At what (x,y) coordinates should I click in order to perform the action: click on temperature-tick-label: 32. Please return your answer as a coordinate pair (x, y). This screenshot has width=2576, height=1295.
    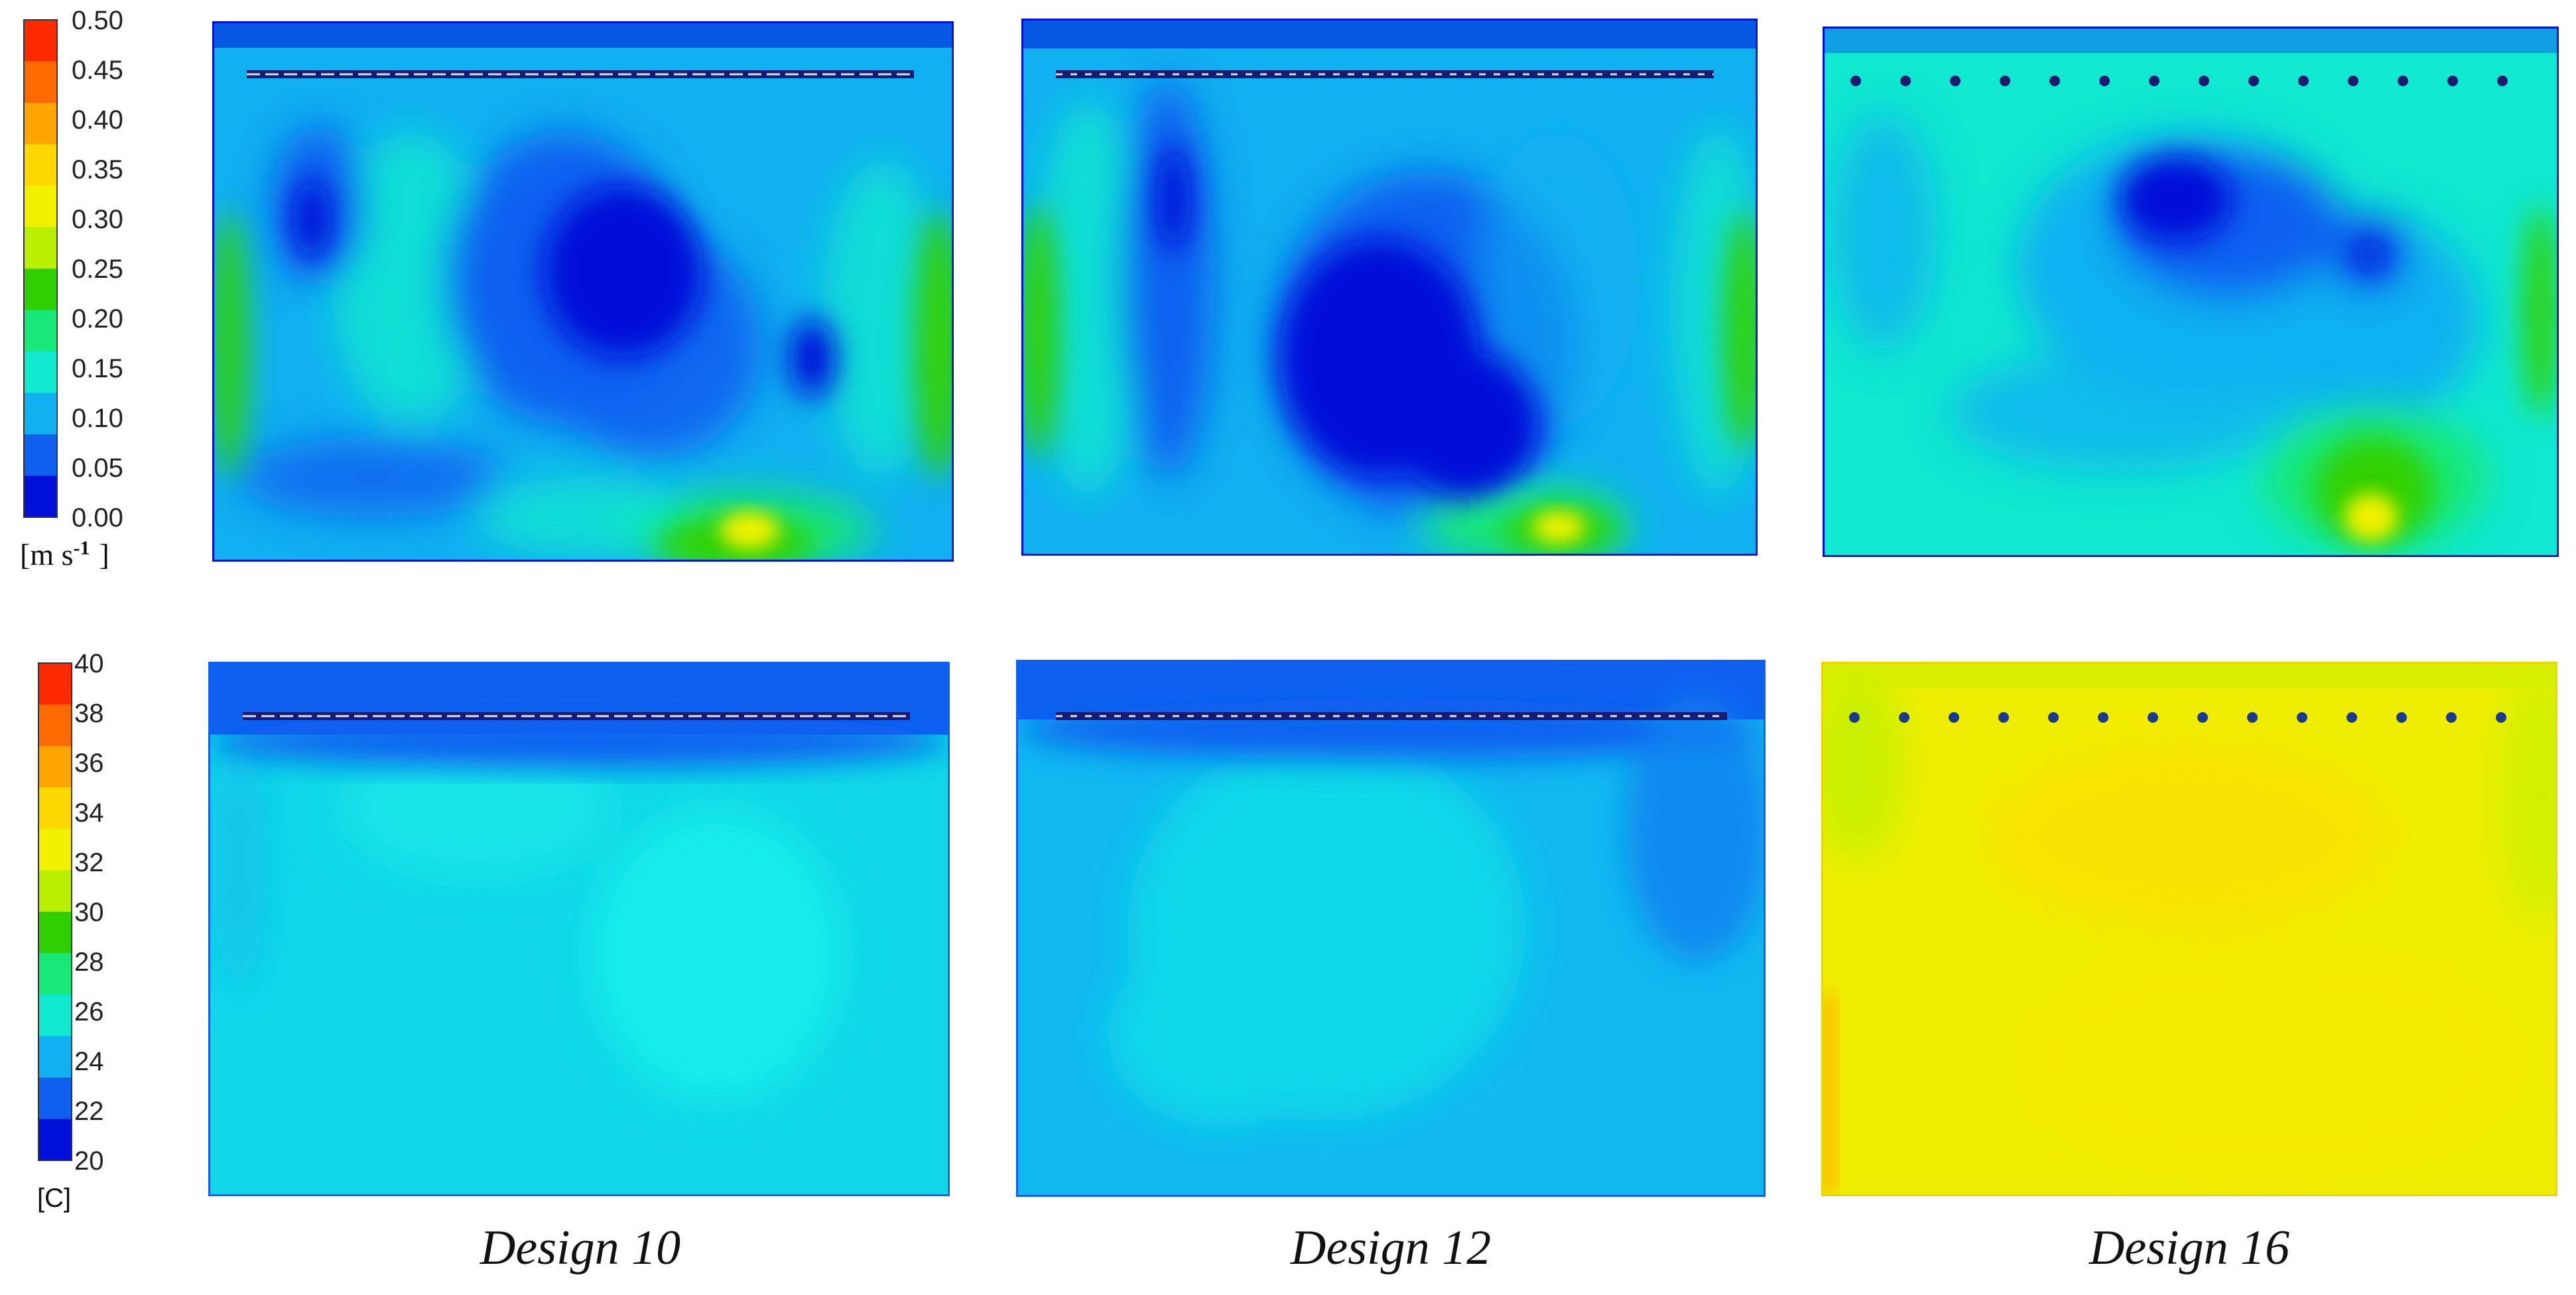
    Looking at the image, I should click on (89, 862).